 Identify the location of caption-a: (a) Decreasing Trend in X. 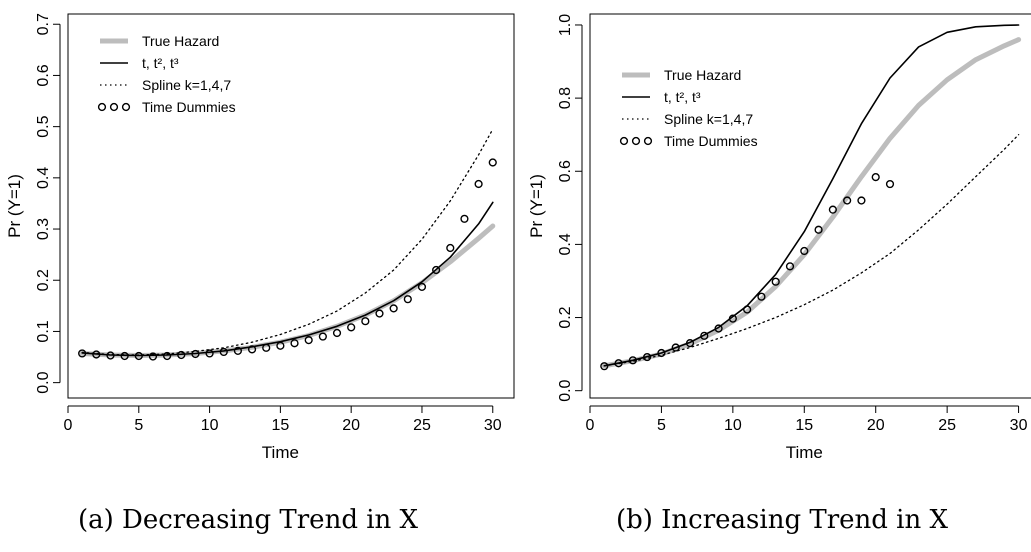
(248, 520).